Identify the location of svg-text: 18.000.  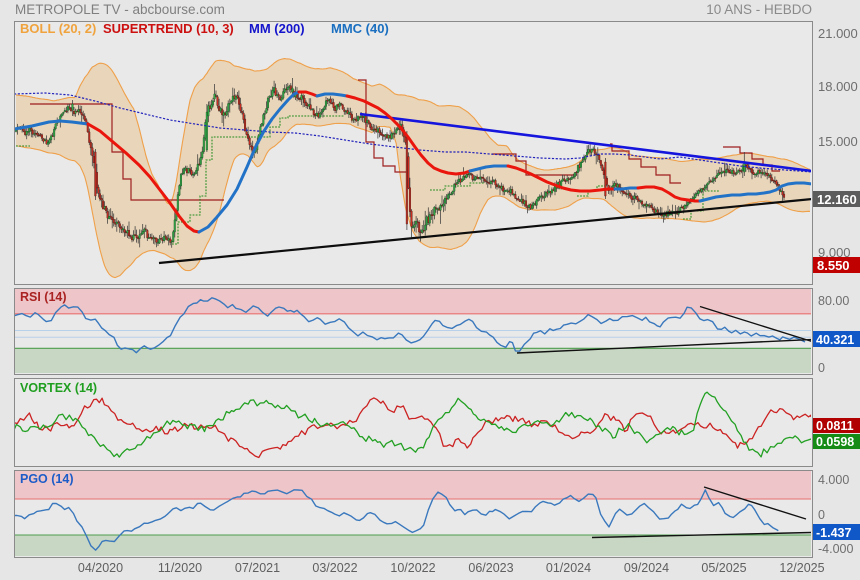
(838, 86).